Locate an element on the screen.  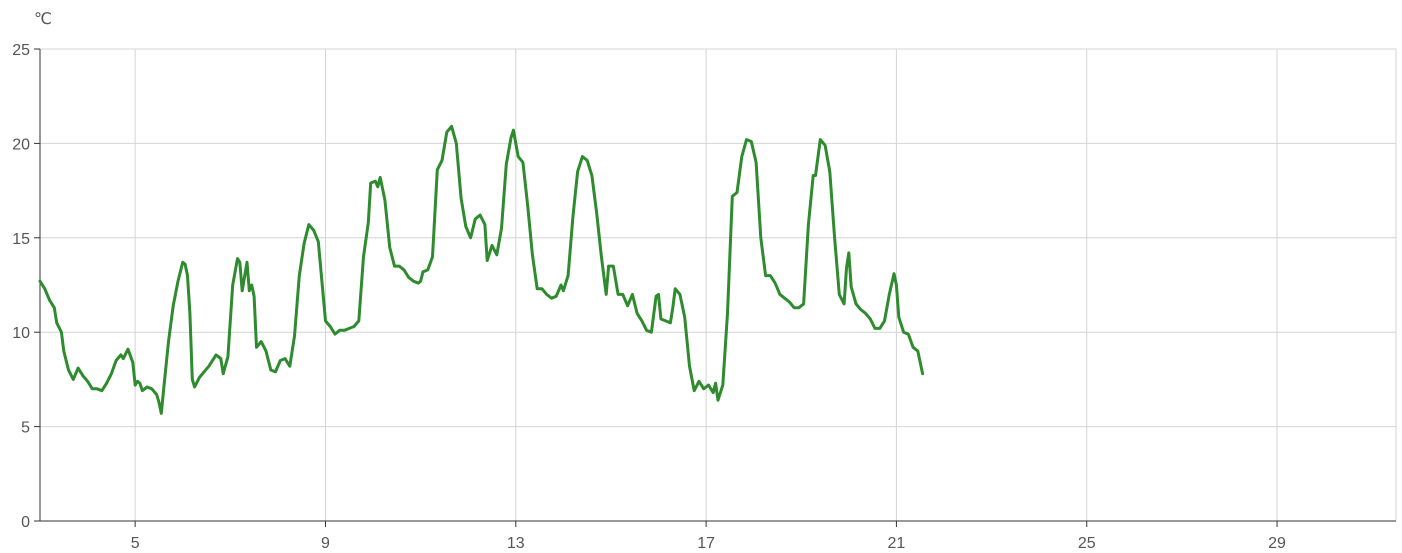
x-tick-label-29: 29 is located at coordinates (1277, 543).